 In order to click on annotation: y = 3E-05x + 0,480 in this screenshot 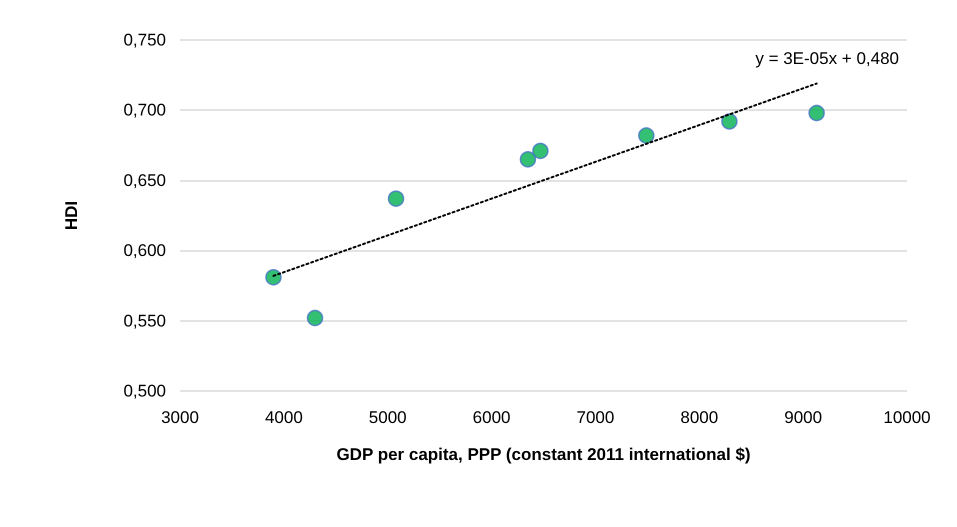, I will do `click(827, 58)`.